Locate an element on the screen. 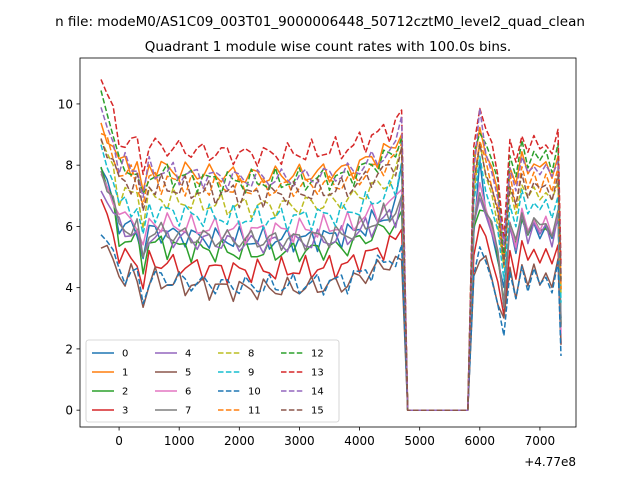 The width and height of the screenshot is (640, 480). legend-label-1: 1 is located at coordinates (125, 373).